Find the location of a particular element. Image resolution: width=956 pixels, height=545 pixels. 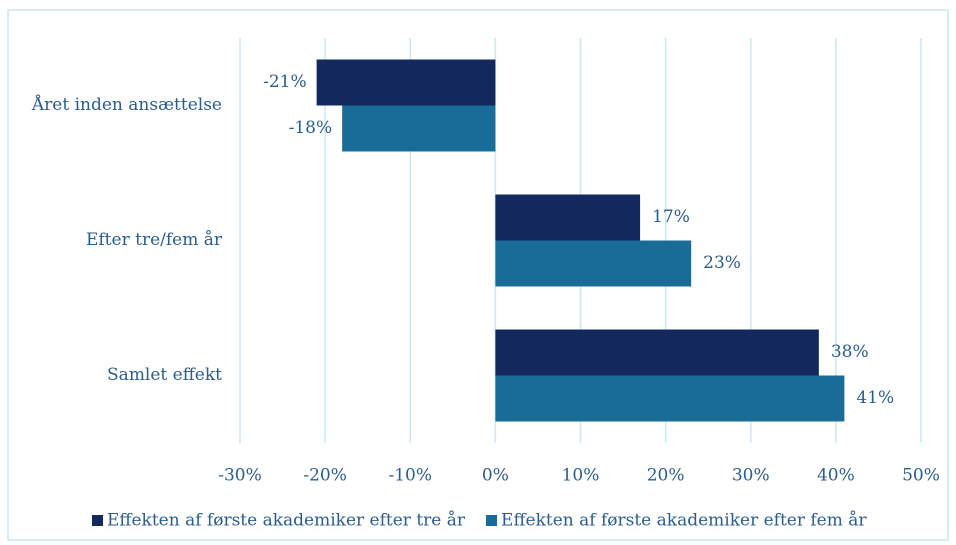

data-label: 41% is located at coordinates (875, 398).